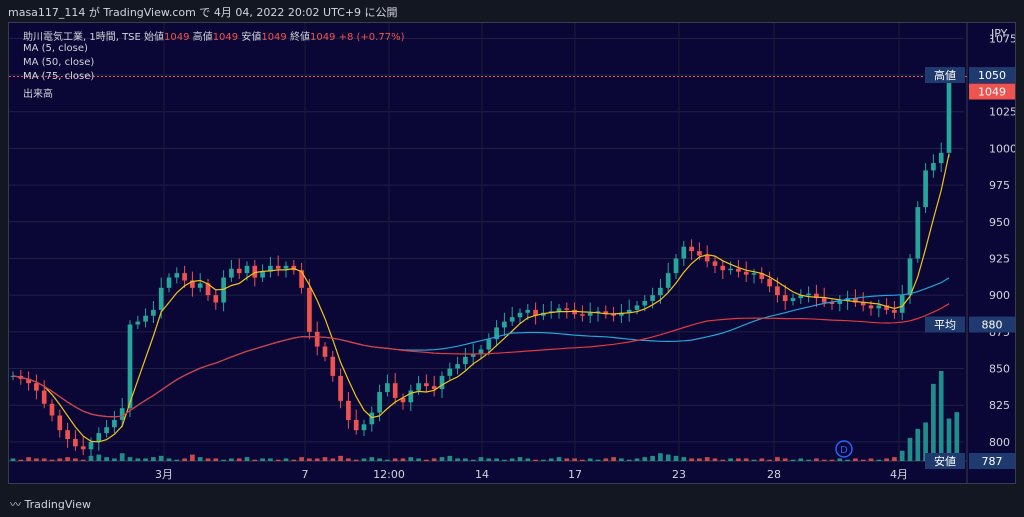  Describe the element at coordinates (844, 449) in the screenshot. I see `event-marker` at that location.